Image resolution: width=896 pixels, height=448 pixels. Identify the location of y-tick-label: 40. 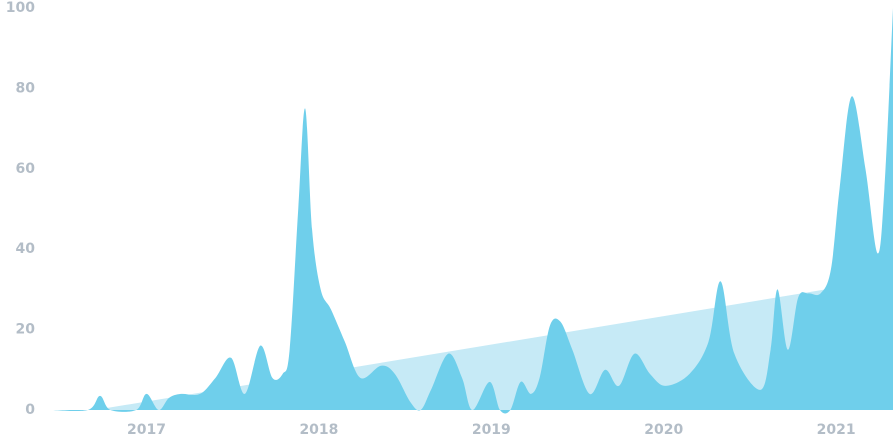
(26, 249).